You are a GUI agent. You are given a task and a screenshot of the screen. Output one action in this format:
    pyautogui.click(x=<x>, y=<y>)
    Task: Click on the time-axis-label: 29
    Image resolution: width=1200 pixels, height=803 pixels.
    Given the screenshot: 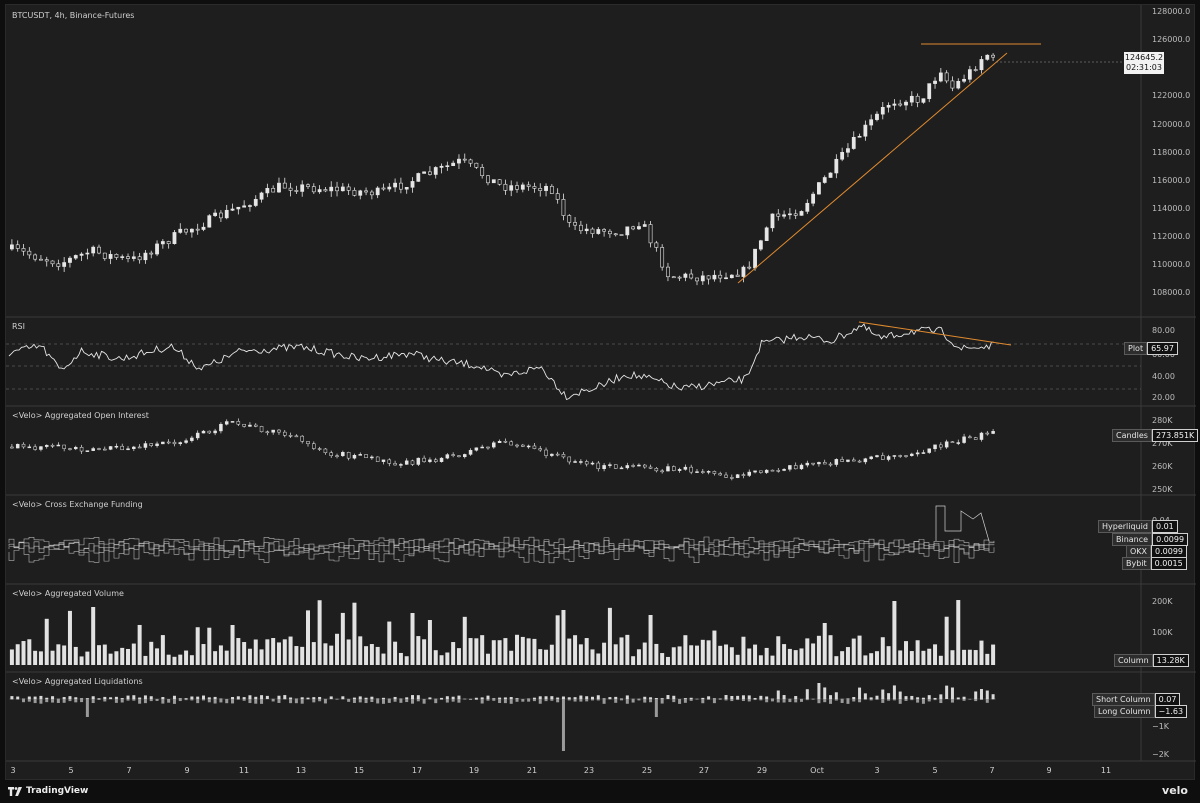 What is the action you would take?
    pyautogui.click(x=762, y=770)
    